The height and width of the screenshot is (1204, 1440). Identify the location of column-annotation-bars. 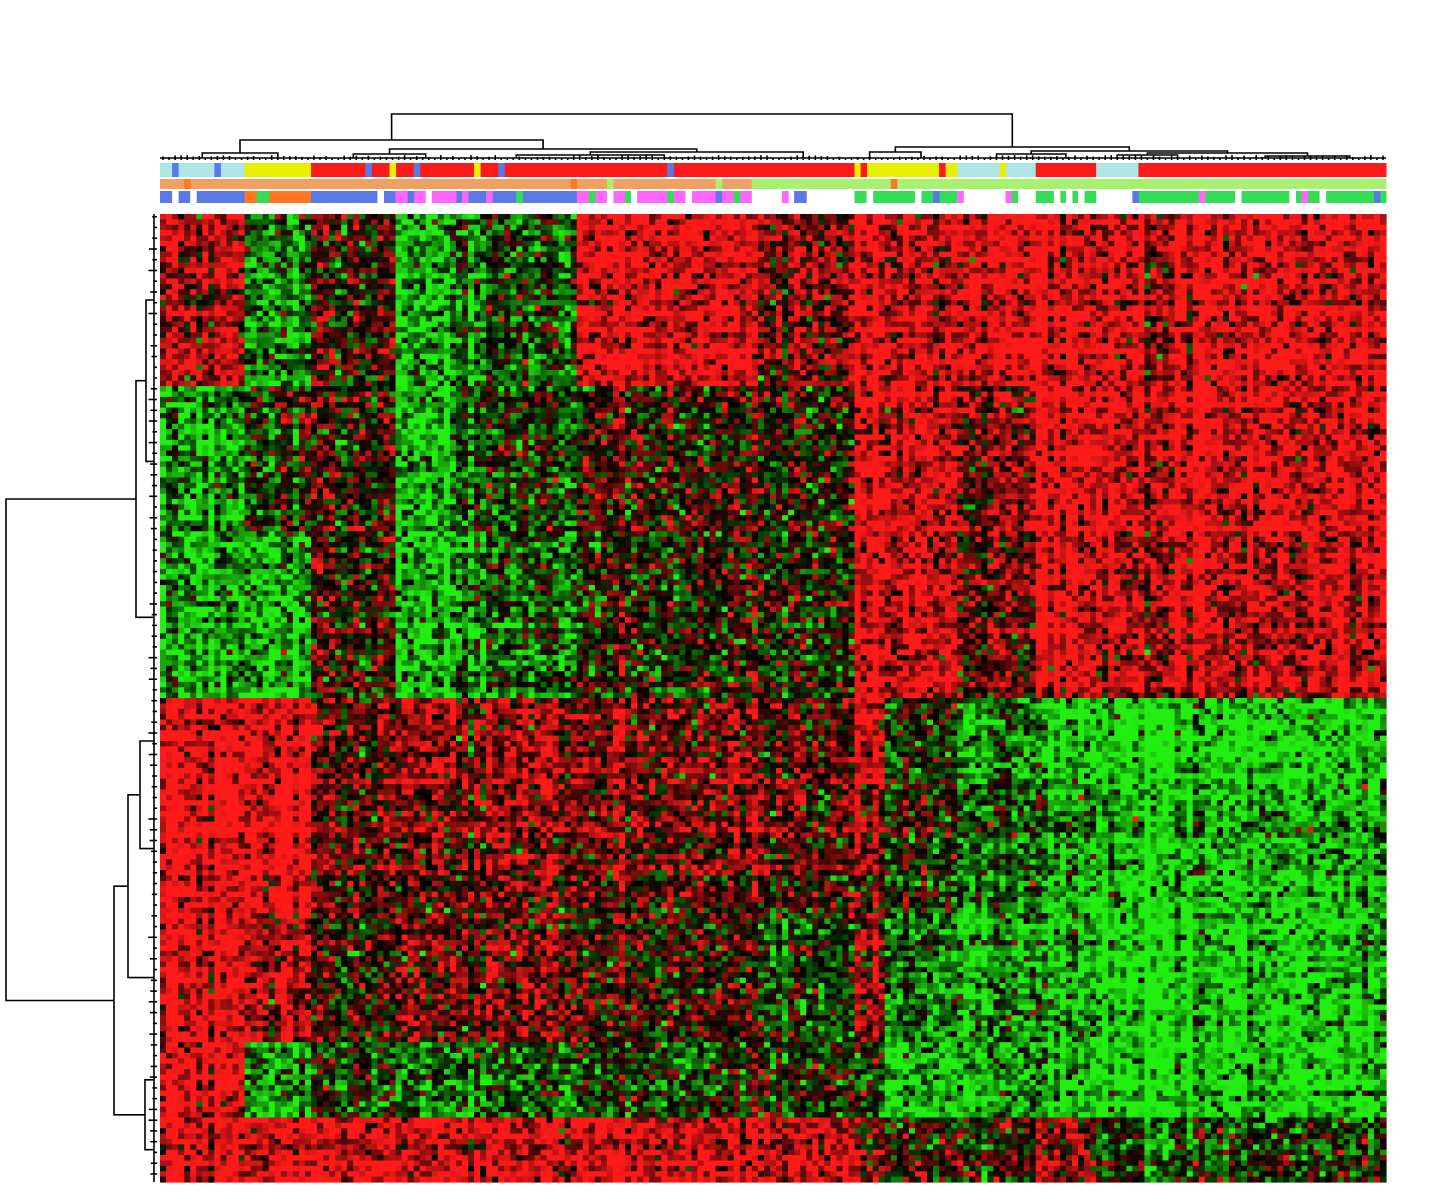
(773, 183).